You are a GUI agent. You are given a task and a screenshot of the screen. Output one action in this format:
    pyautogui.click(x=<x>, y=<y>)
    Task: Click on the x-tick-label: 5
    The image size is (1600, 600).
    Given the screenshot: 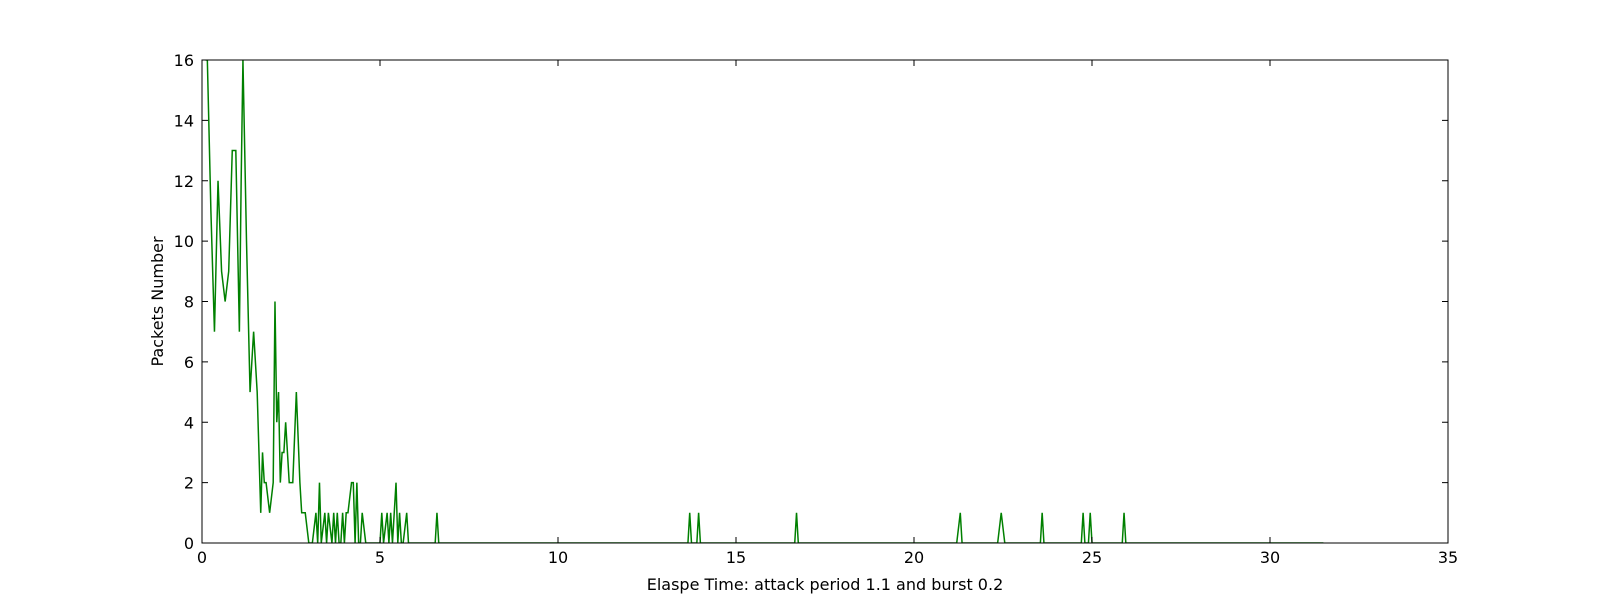 What is the action you would take?
    pyautogui.click(x=380, y=557)
    